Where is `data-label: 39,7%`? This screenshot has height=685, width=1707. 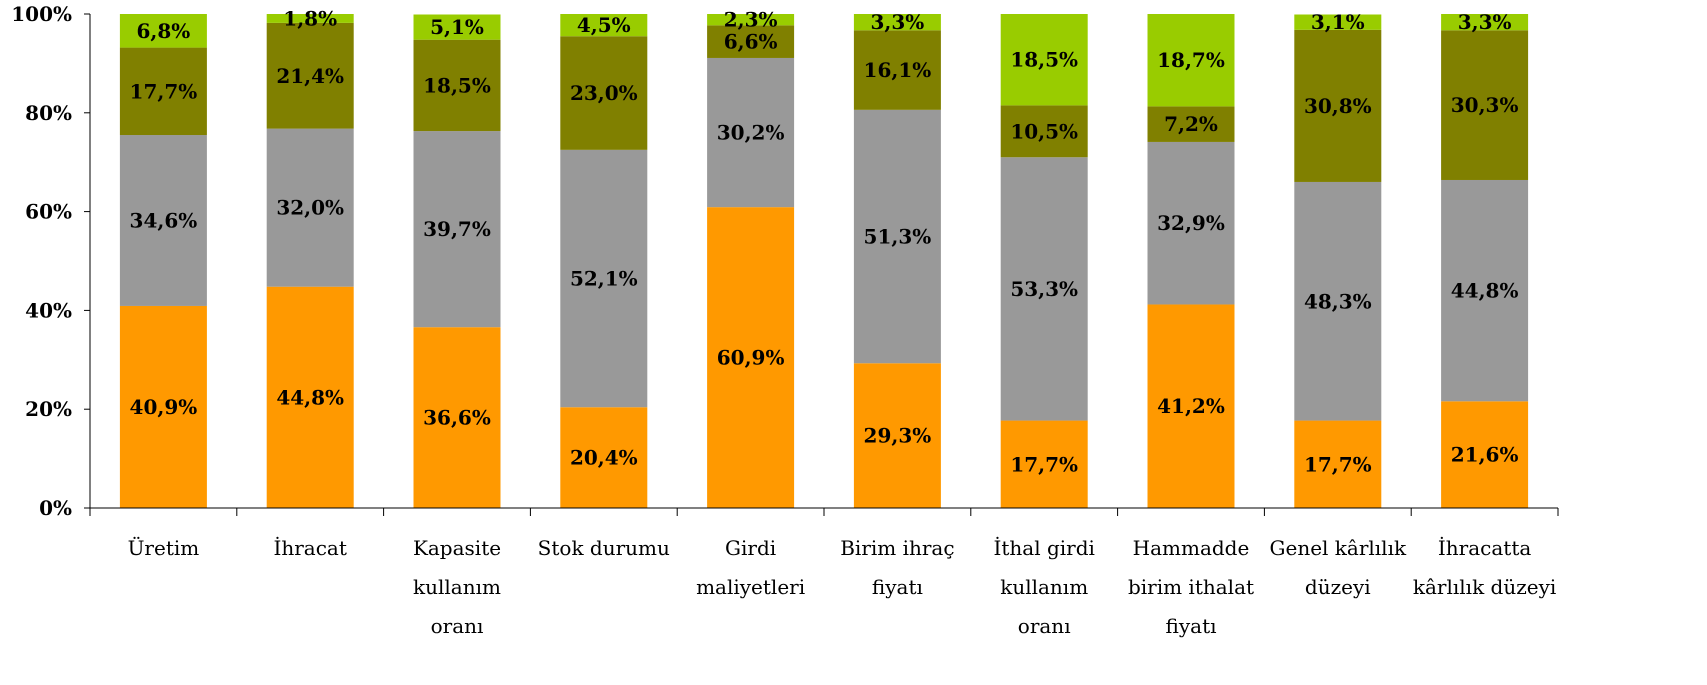
data-label: 39,7% is located at coordinates (457, 229).